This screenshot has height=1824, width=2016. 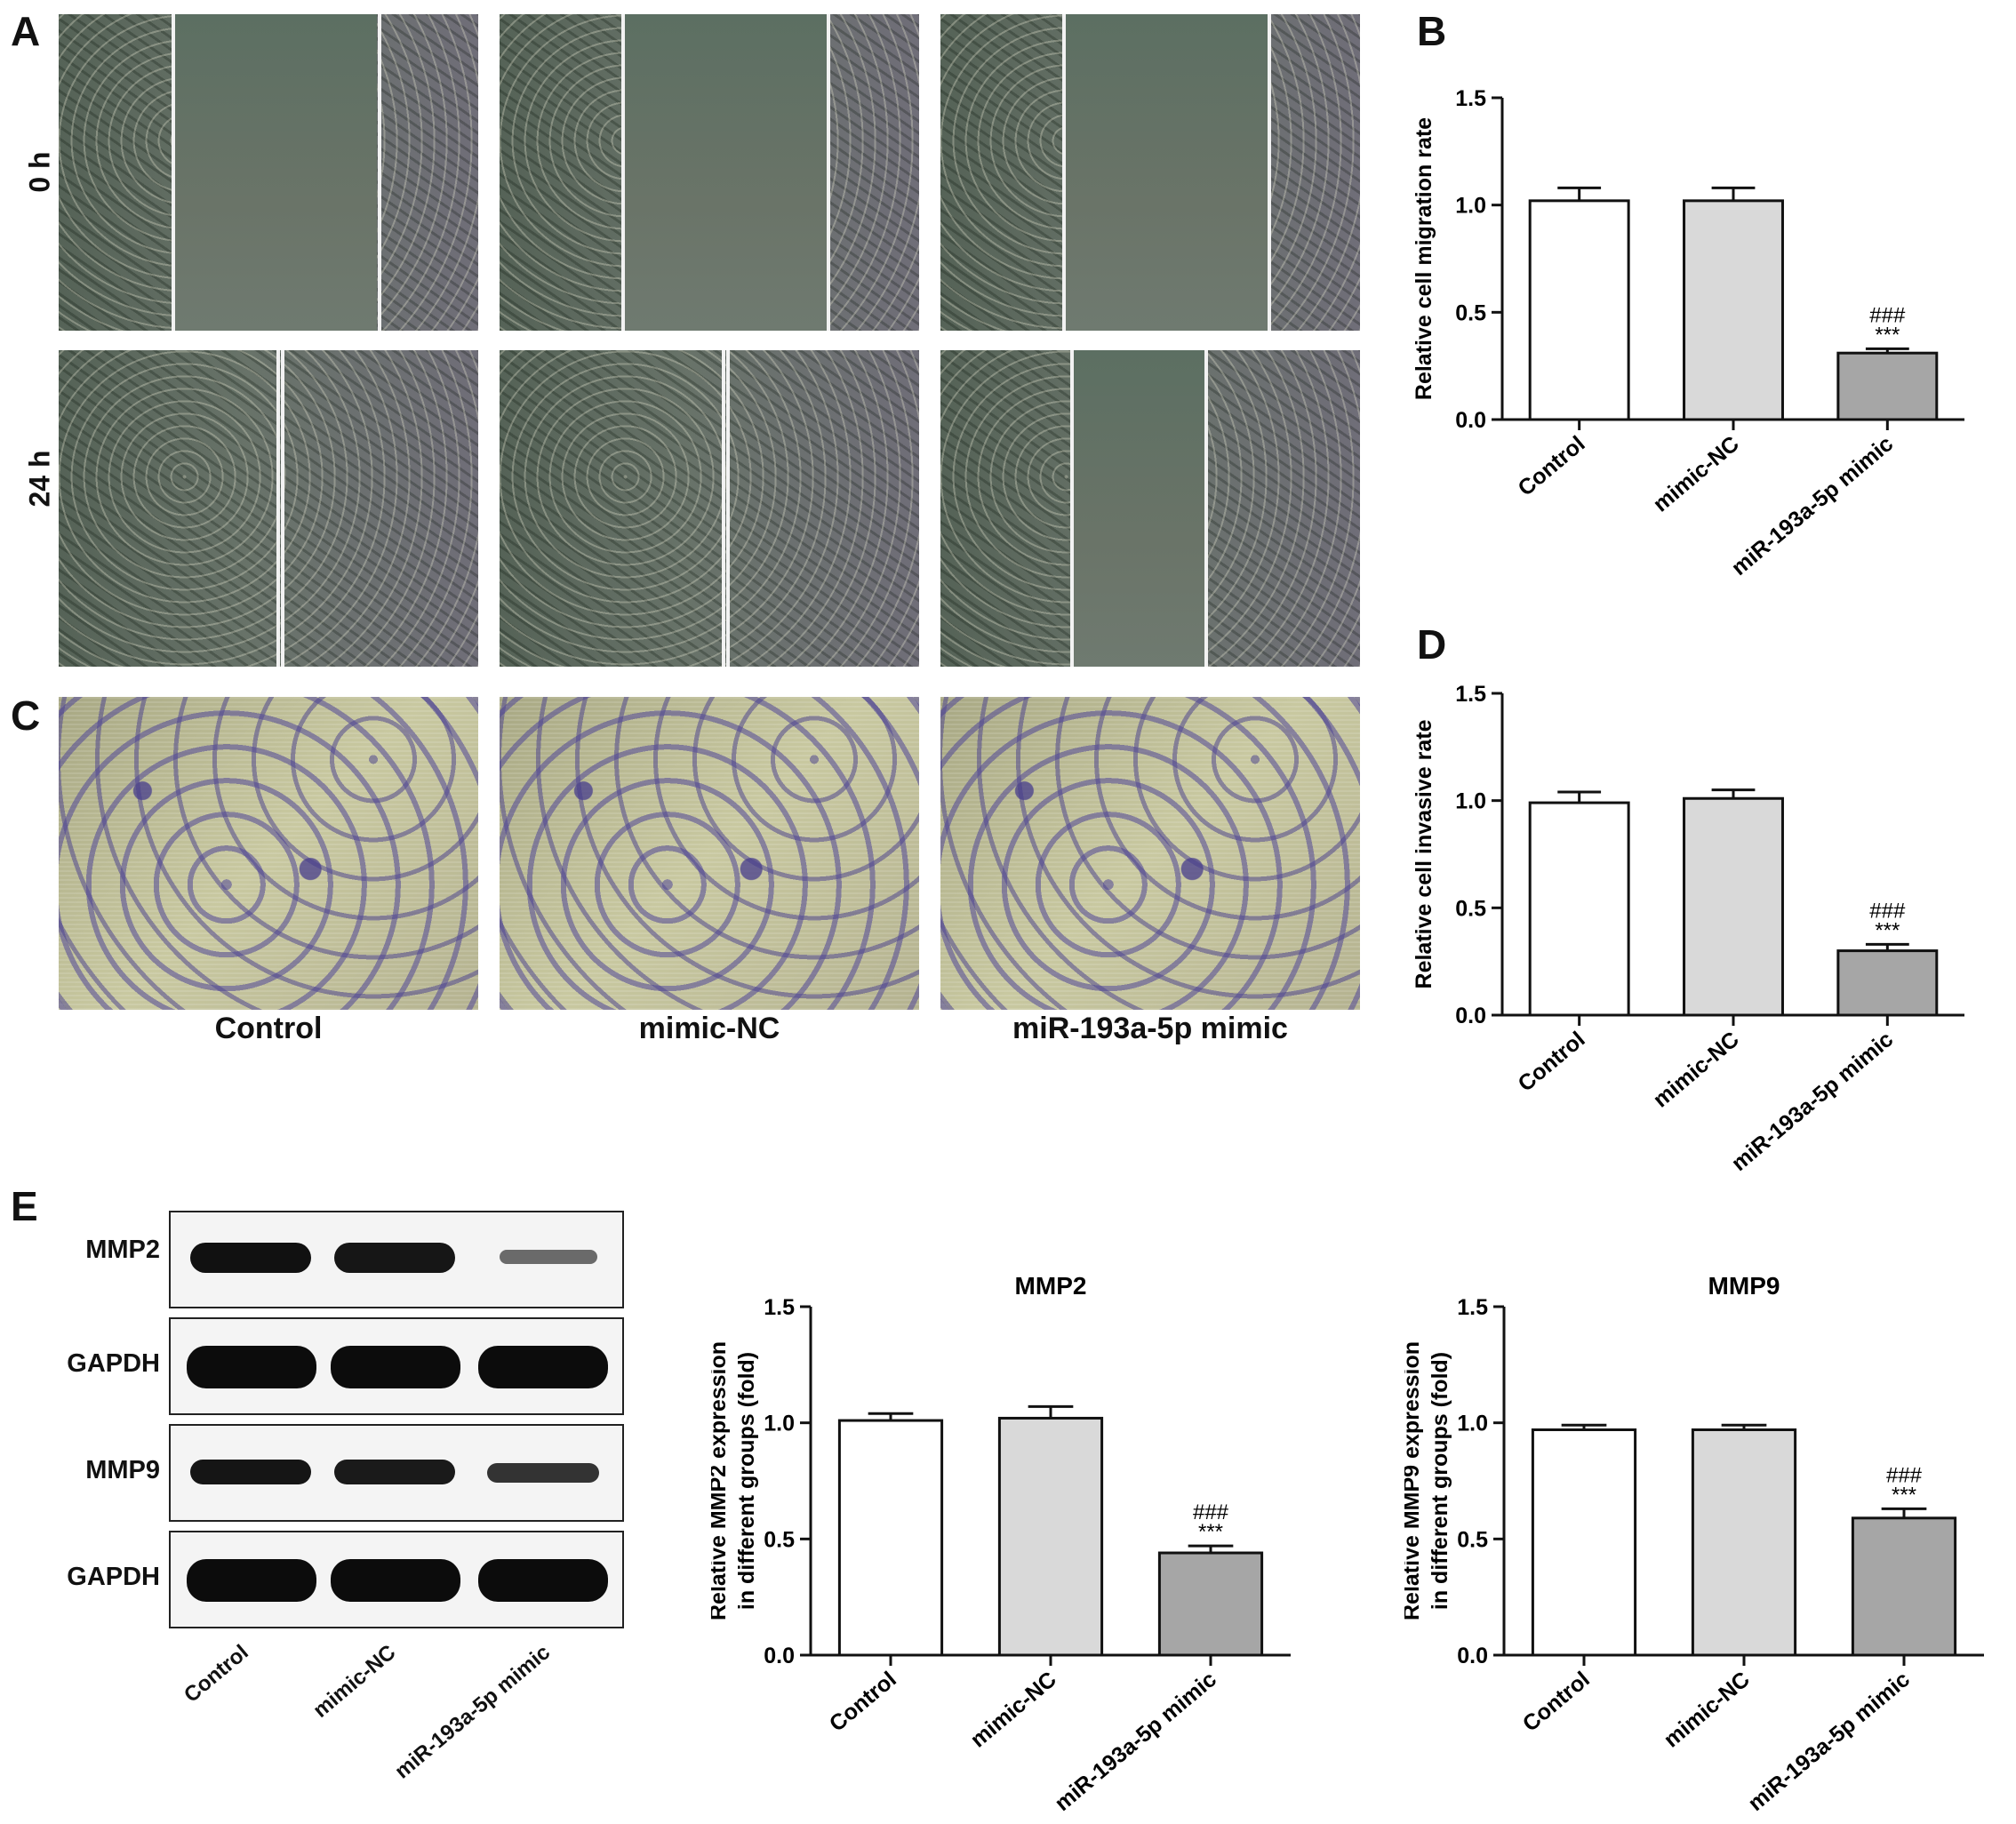 I want to click on caption-mir193a-mimic: miR-193a-5p mimic, so click(x=1150, y=1028).